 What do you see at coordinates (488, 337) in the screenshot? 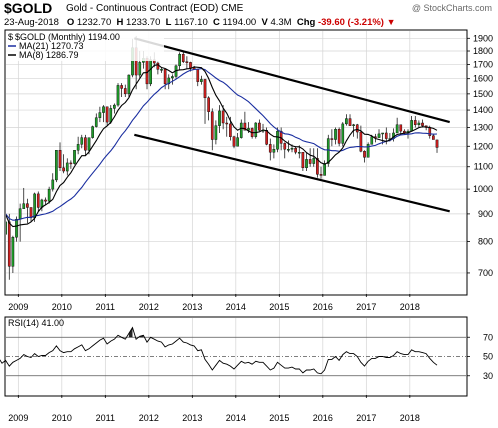
I see `rsi-tick-label: 70` at bounding box center [488, 337].